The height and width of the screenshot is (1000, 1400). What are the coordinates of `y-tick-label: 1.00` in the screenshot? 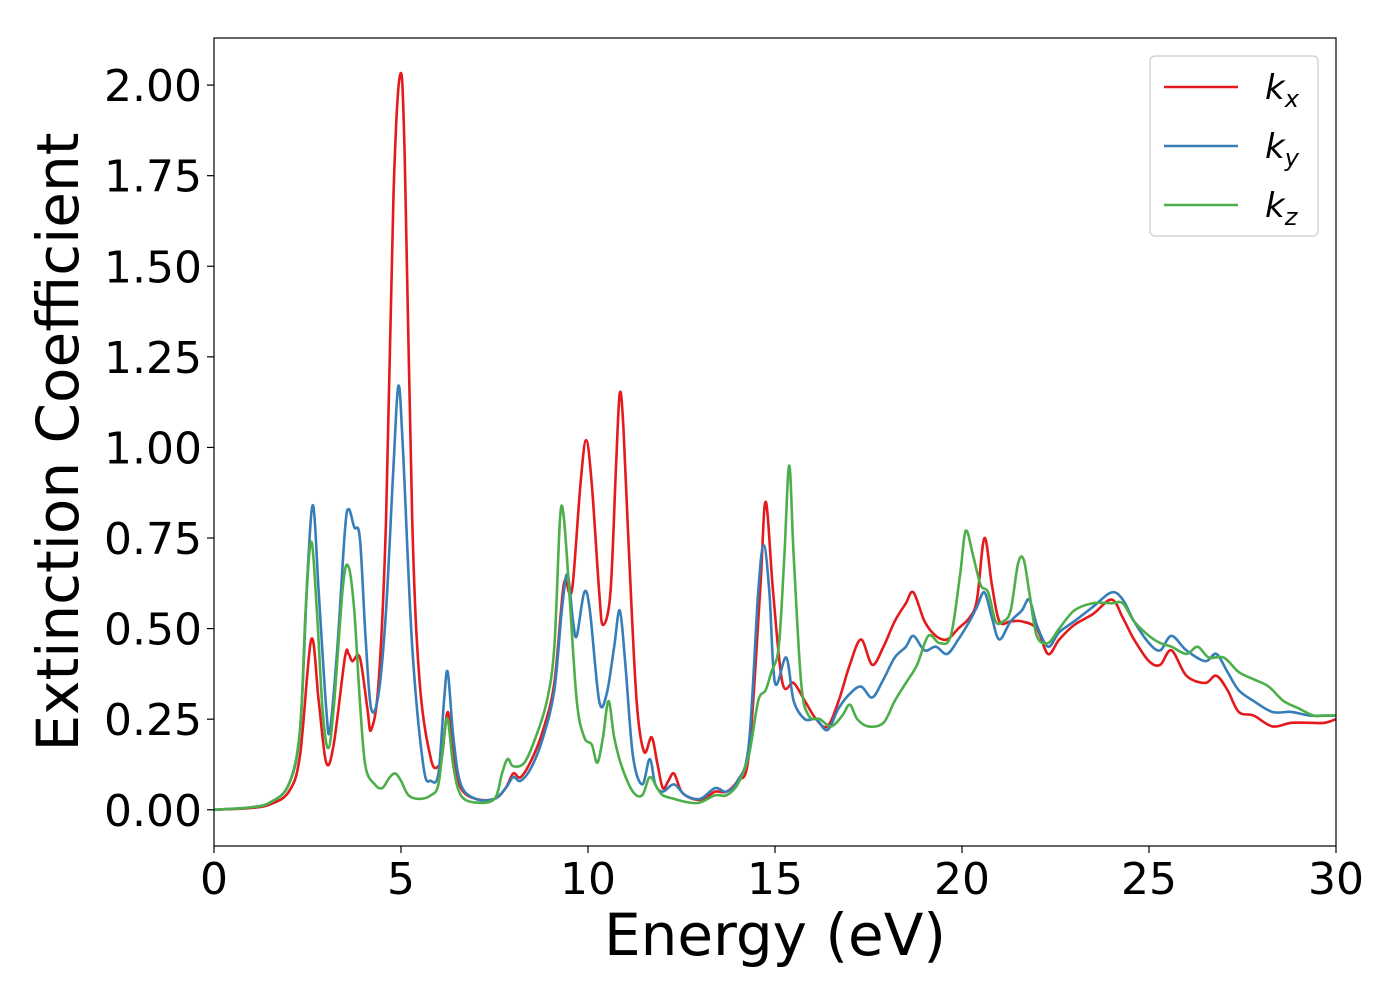 It's located at (153, 448).